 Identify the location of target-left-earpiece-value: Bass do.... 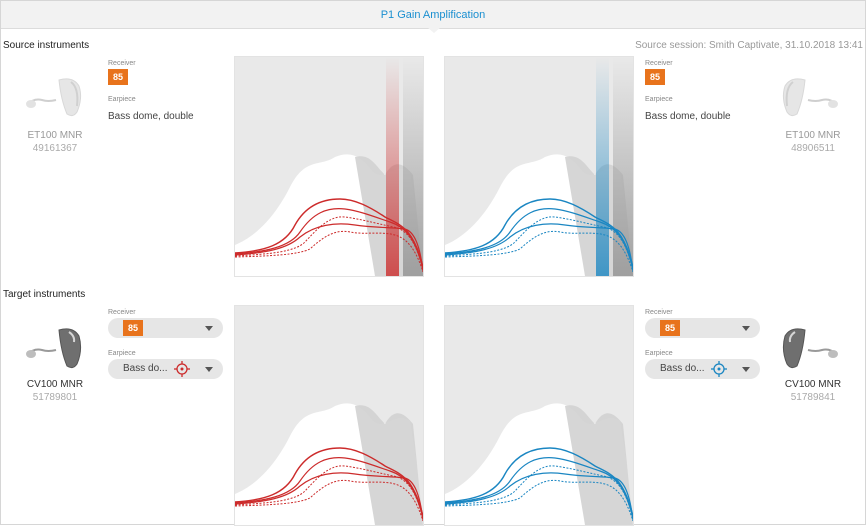
(145, 368).